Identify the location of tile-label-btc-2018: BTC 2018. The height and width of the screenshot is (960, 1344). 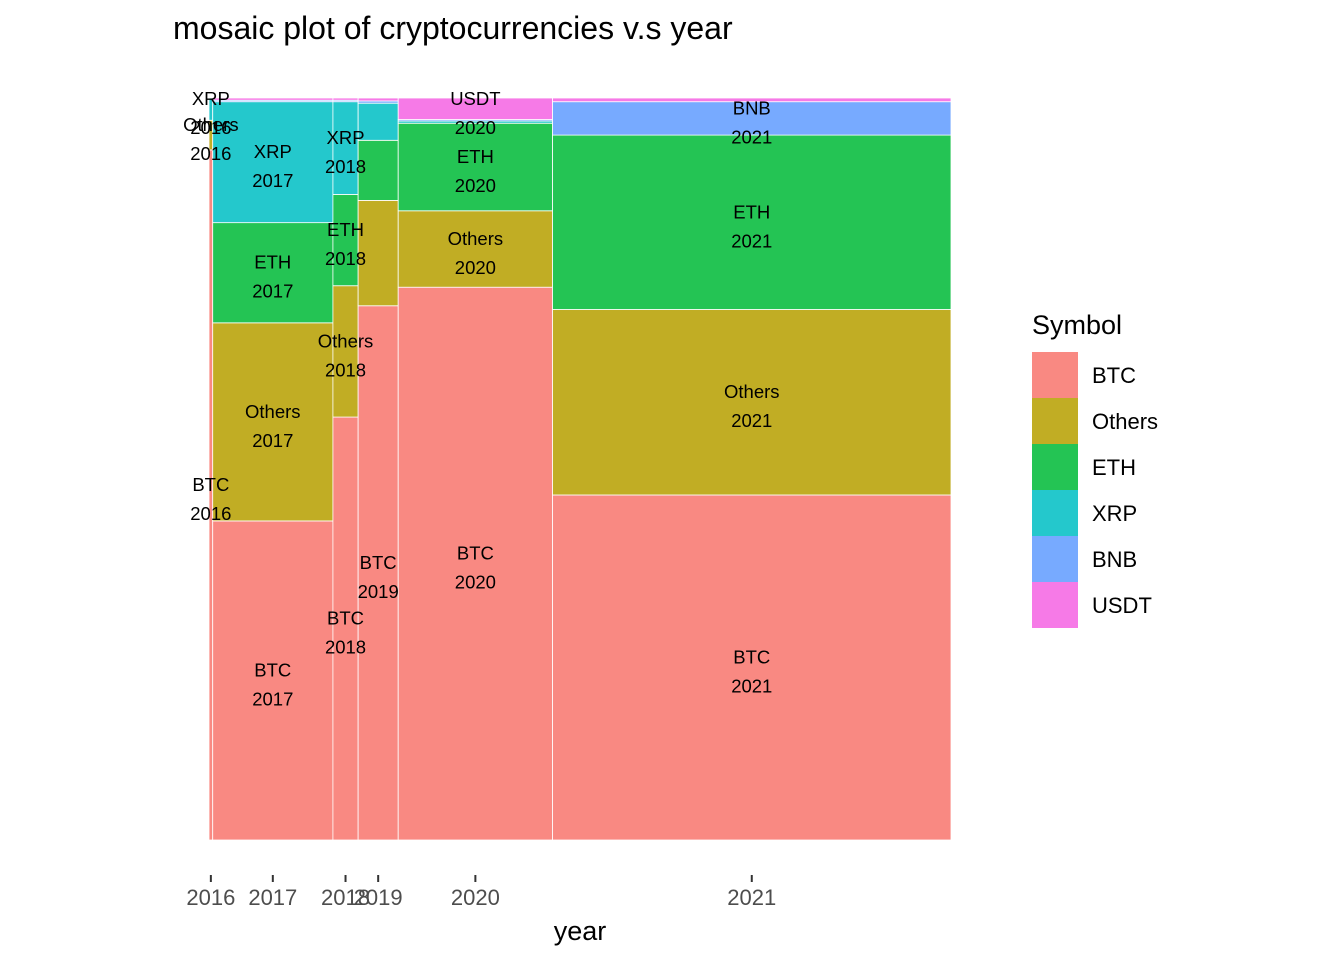
(345, 633).